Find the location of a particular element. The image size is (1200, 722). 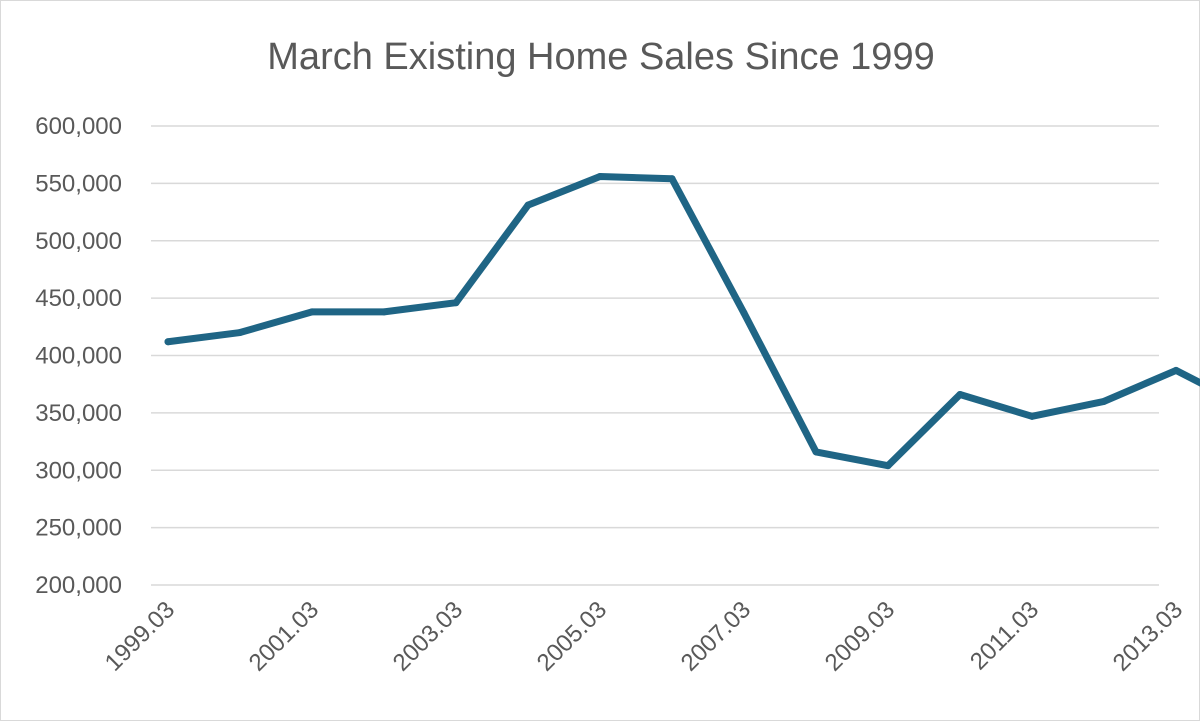

data-point-2001.03 is located at coordinates (312, 311).